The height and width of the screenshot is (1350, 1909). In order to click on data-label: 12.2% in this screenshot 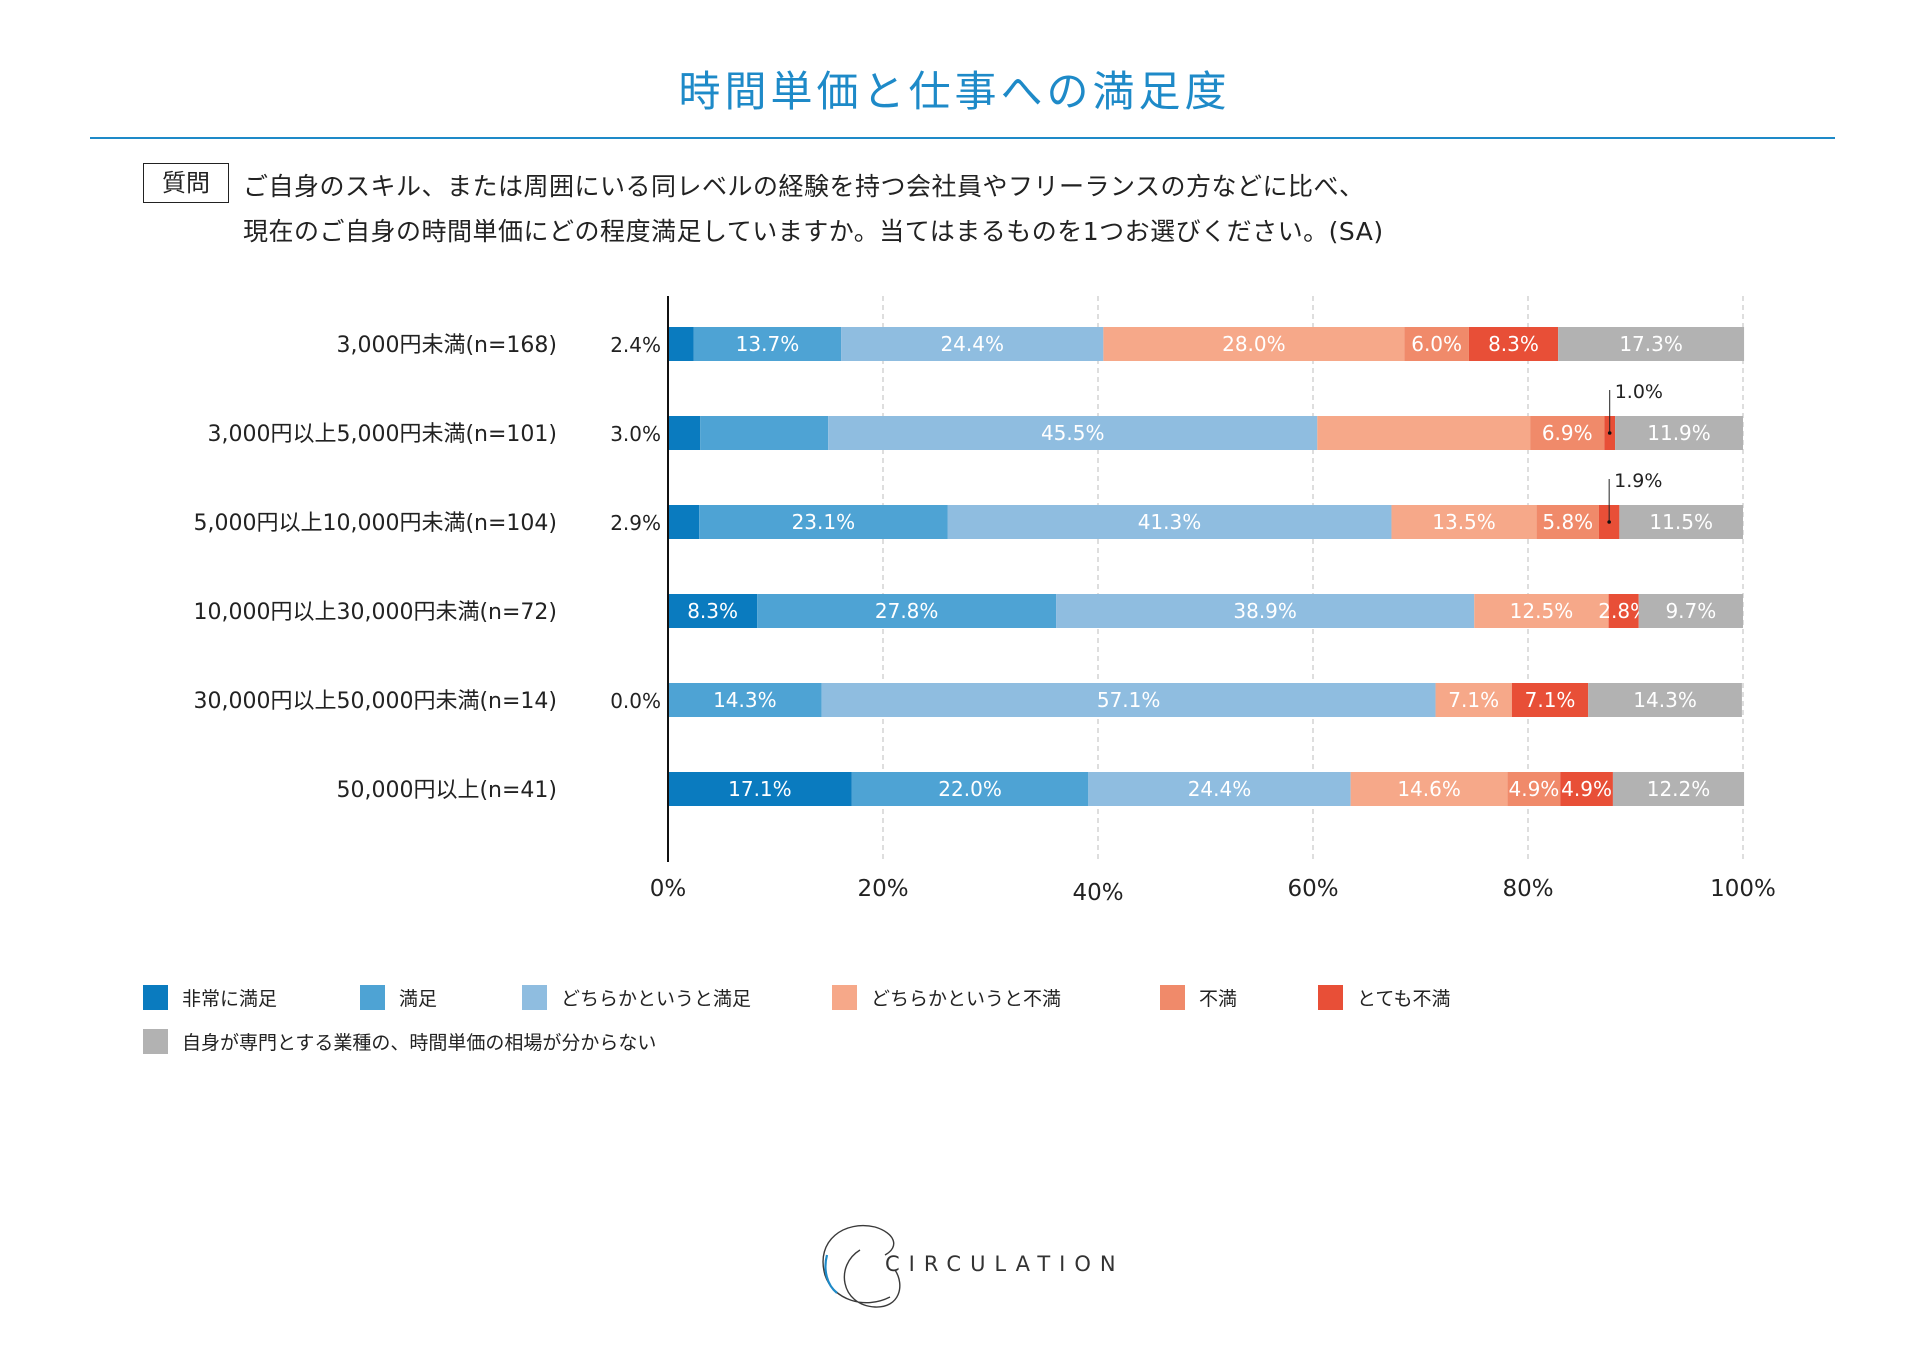, I will do `click(1679, 789)`.